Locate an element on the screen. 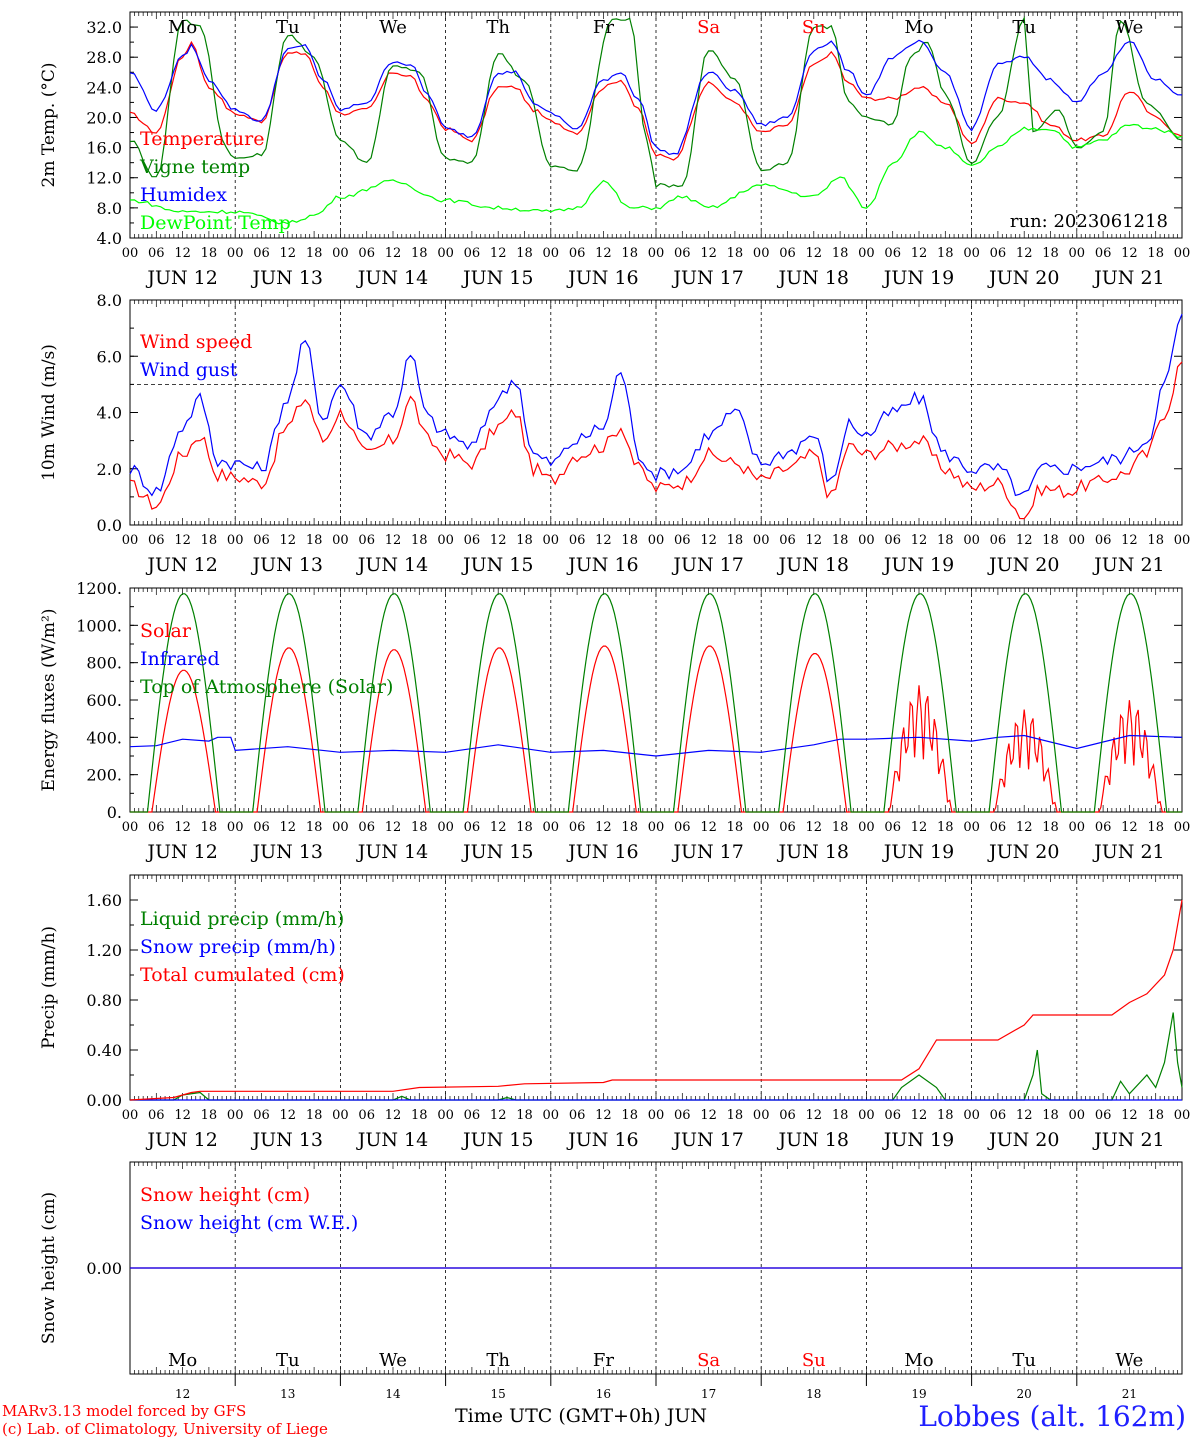  y-tick-label: 0.0 is located at coordinates (109, 525).